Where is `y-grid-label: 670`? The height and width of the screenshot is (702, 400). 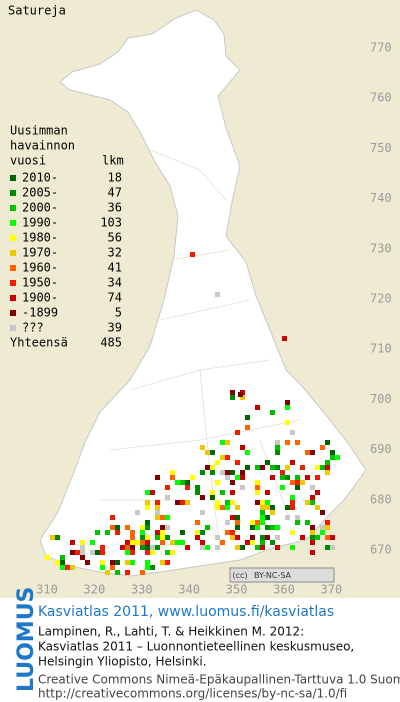
y-grid-label: 670 is located at coordinates (381, 550).